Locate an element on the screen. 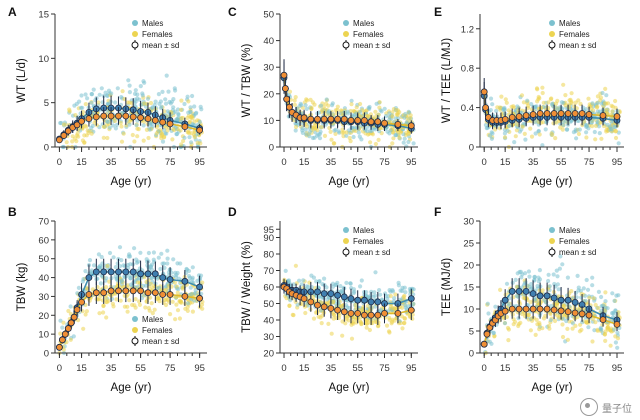  y-tick-label: 5 is located at coordinates (471, 332).